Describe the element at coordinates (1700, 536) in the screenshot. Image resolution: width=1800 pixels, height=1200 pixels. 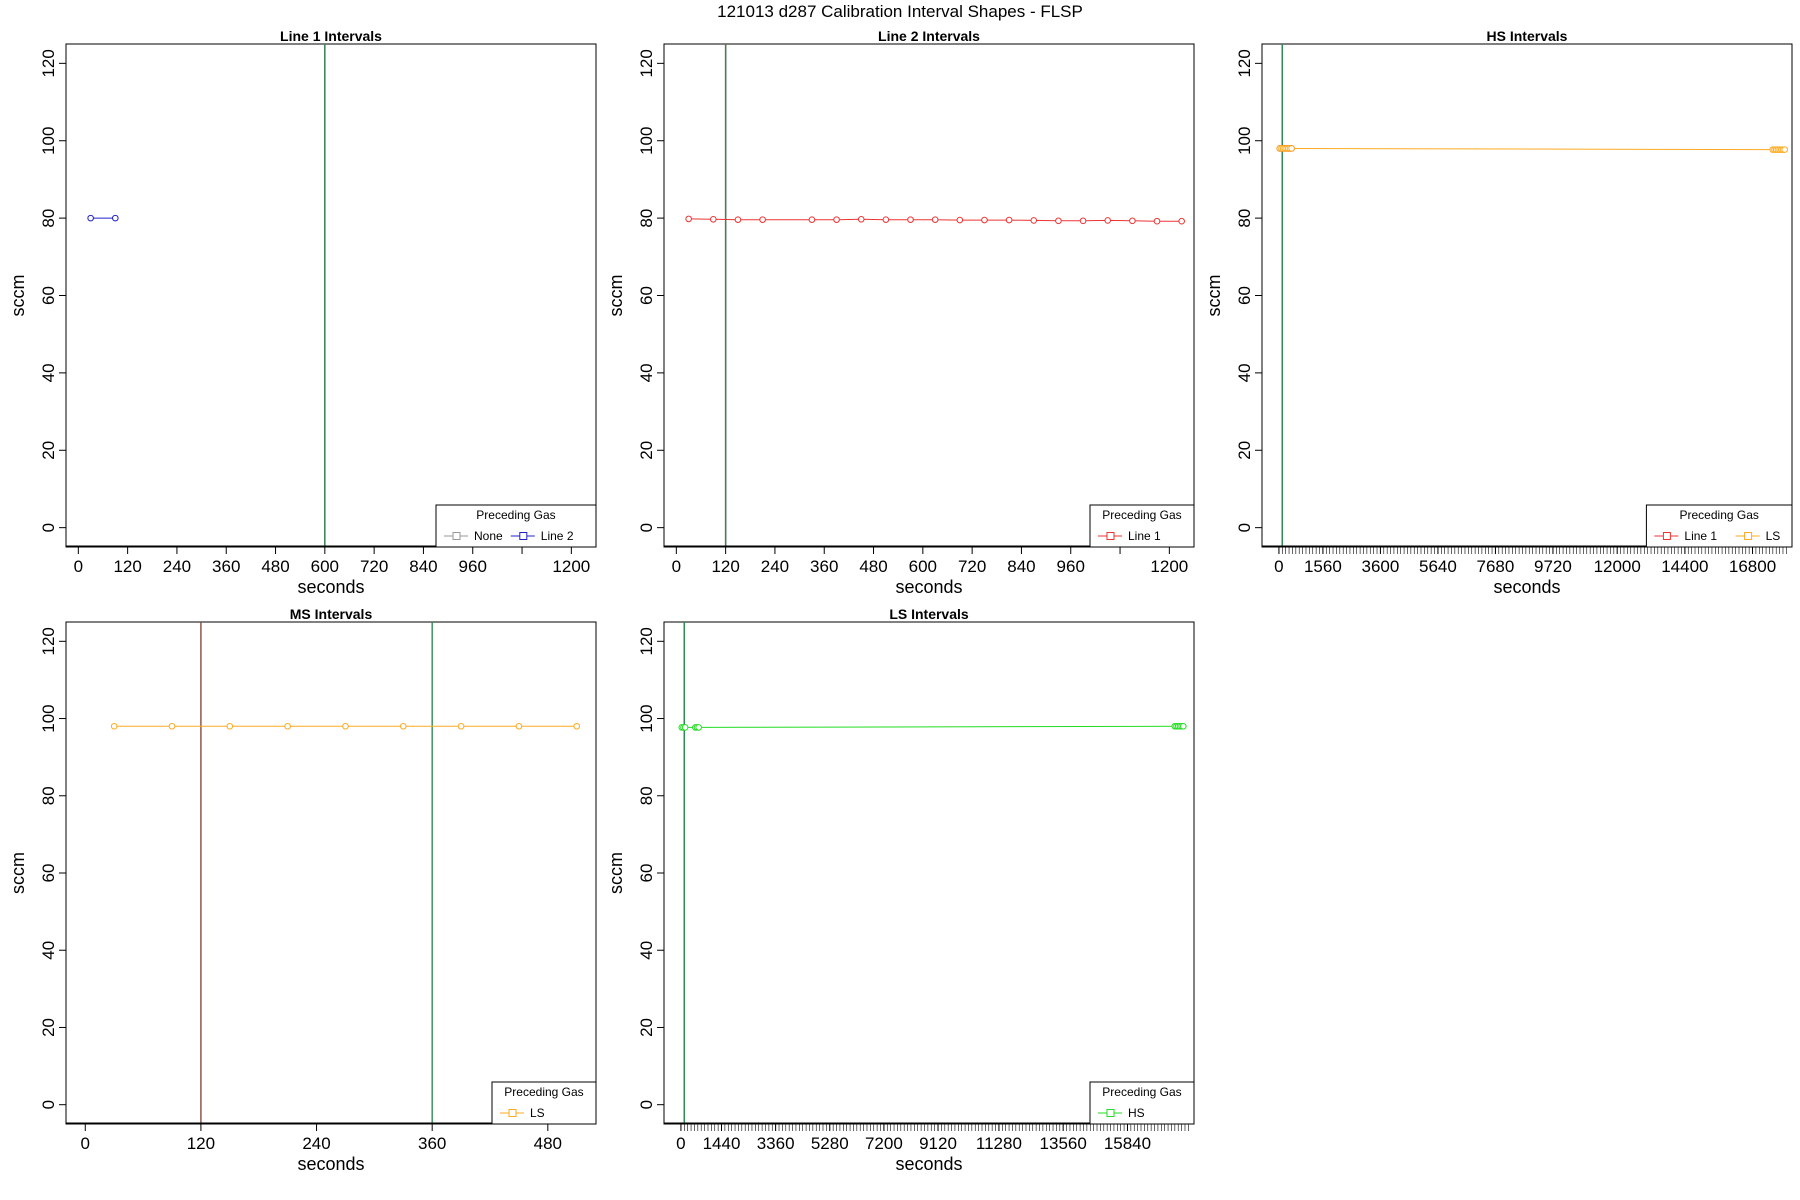
I see `legend-entry-label: Line 1` at that location.